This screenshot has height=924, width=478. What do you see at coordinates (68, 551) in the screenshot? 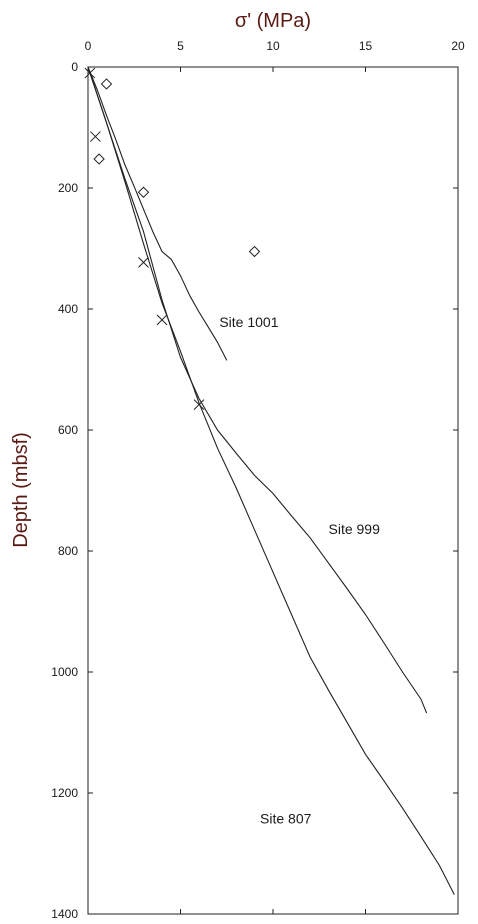
I see `y-tick-label: 800` at bounding box center [68, 551].